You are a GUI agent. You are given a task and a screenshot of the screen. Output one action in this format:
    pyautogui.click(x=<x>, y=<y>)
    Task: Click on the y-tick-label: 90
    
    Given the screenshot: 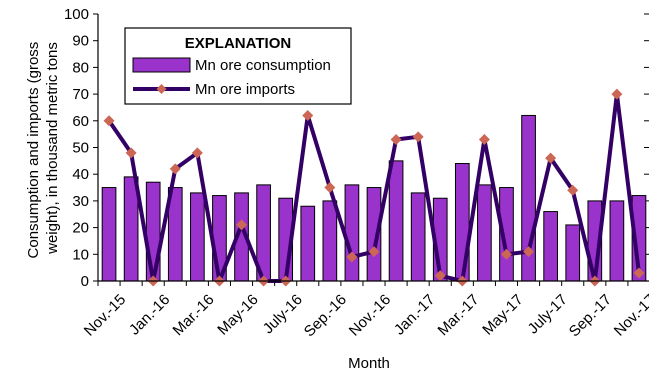 What is the action you would take?
    pyautogui.click(x=80, y=41)
    